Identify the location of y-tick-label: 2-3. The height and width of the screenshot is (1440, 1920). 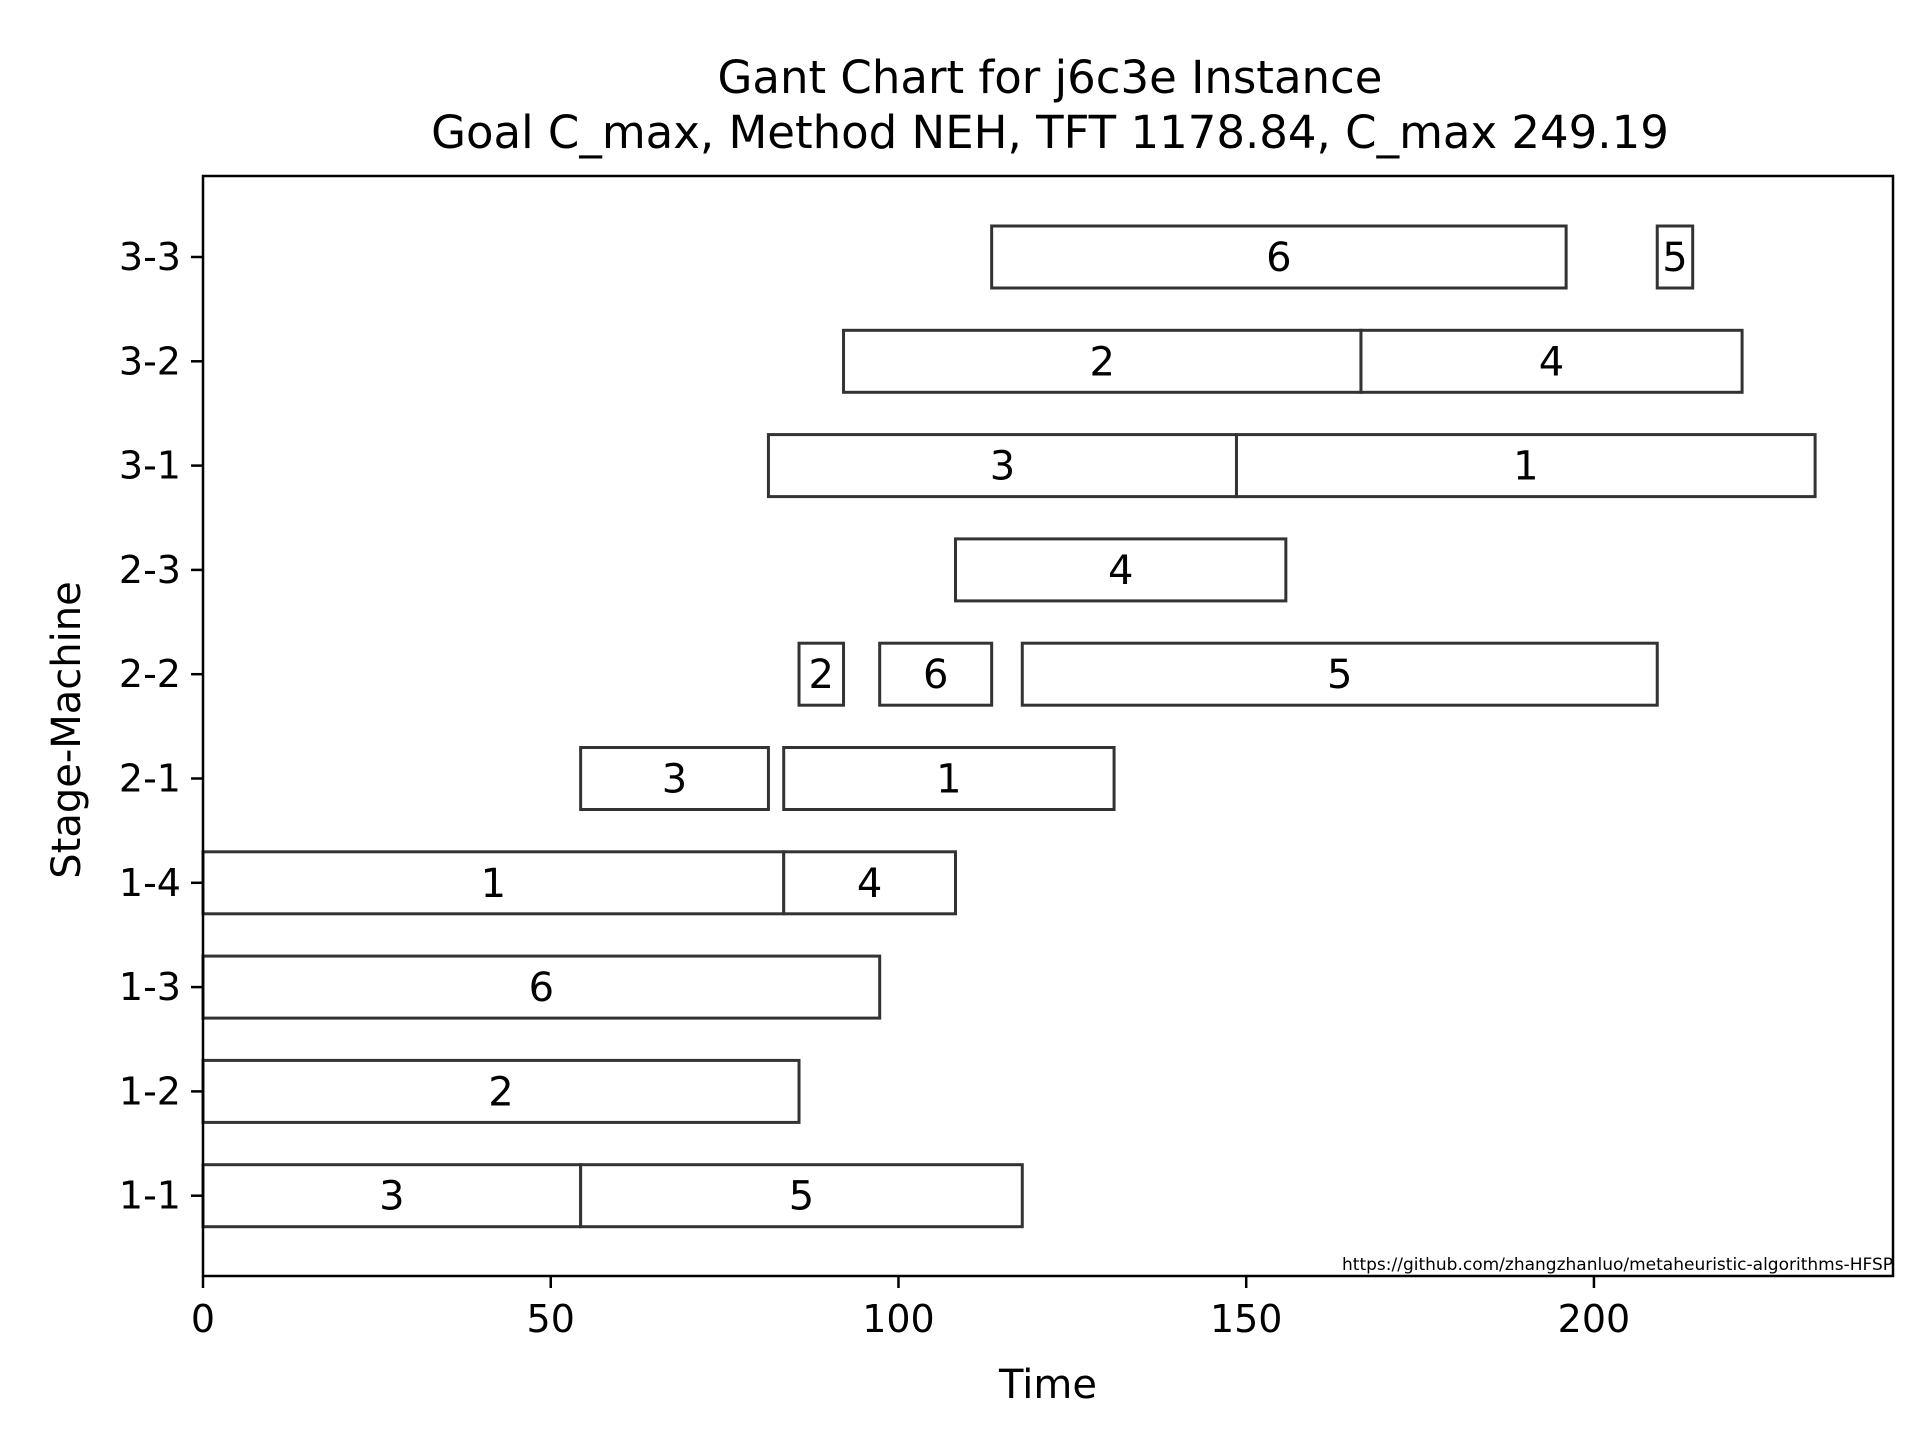
(150, 570).